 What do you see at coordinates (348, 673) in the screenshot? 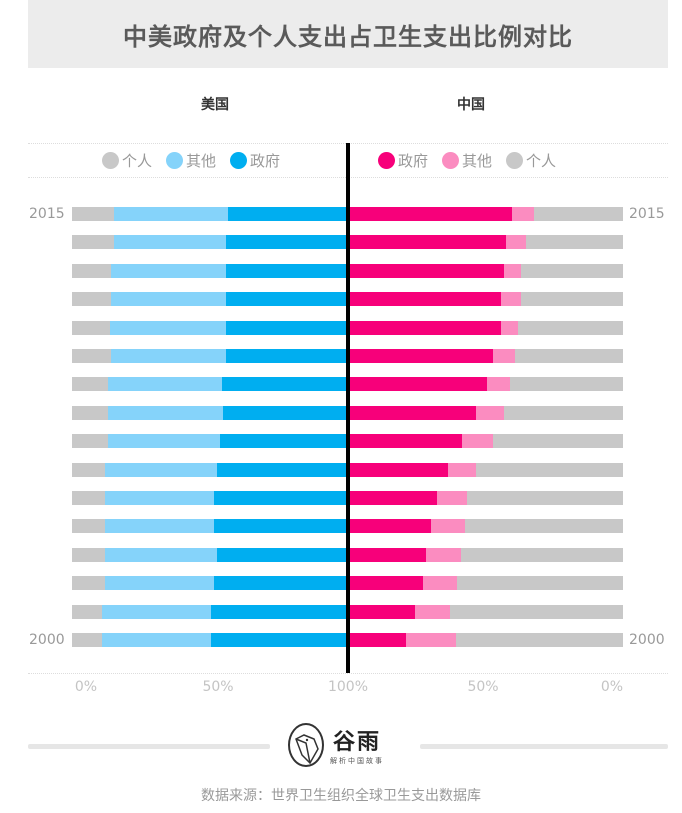
I see `axis-divider` at bounding box center [348, 673].